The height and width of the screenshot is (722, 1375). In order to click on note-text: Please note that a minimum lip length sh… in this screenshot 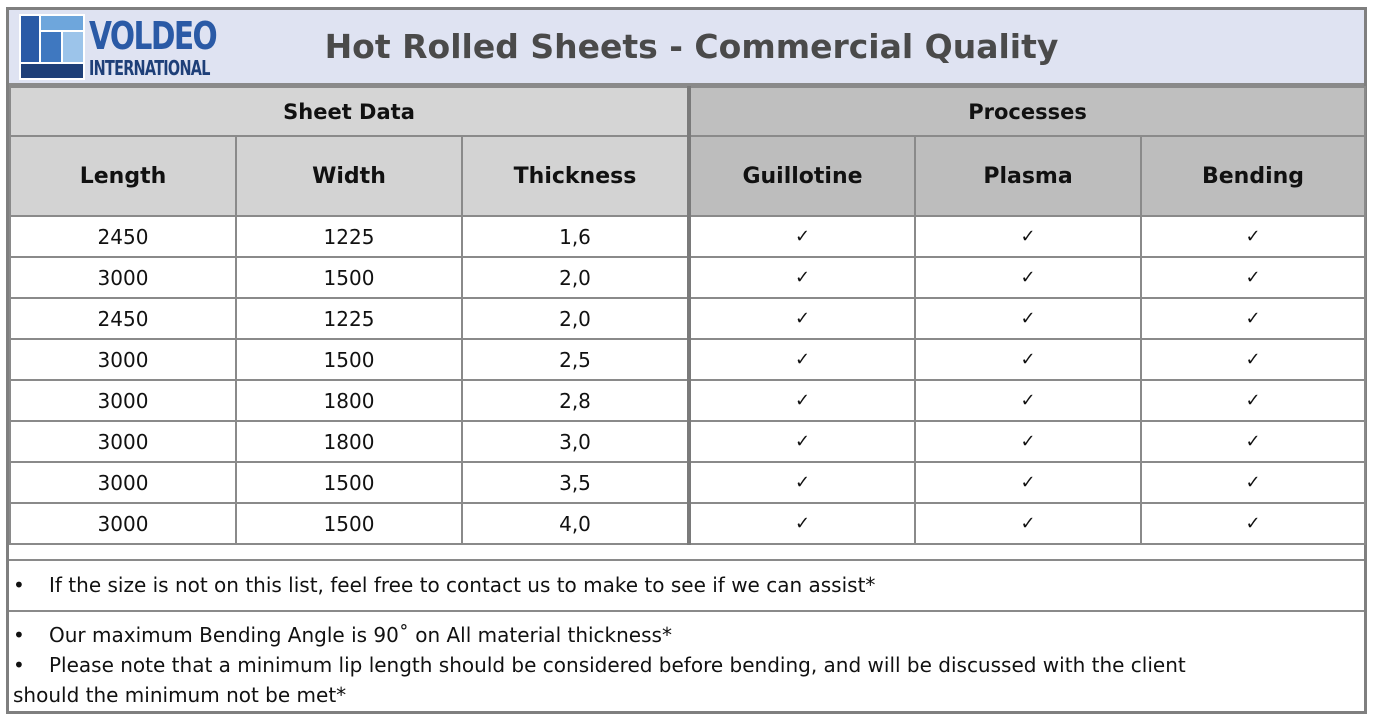, I will do `click(617, 665)`.